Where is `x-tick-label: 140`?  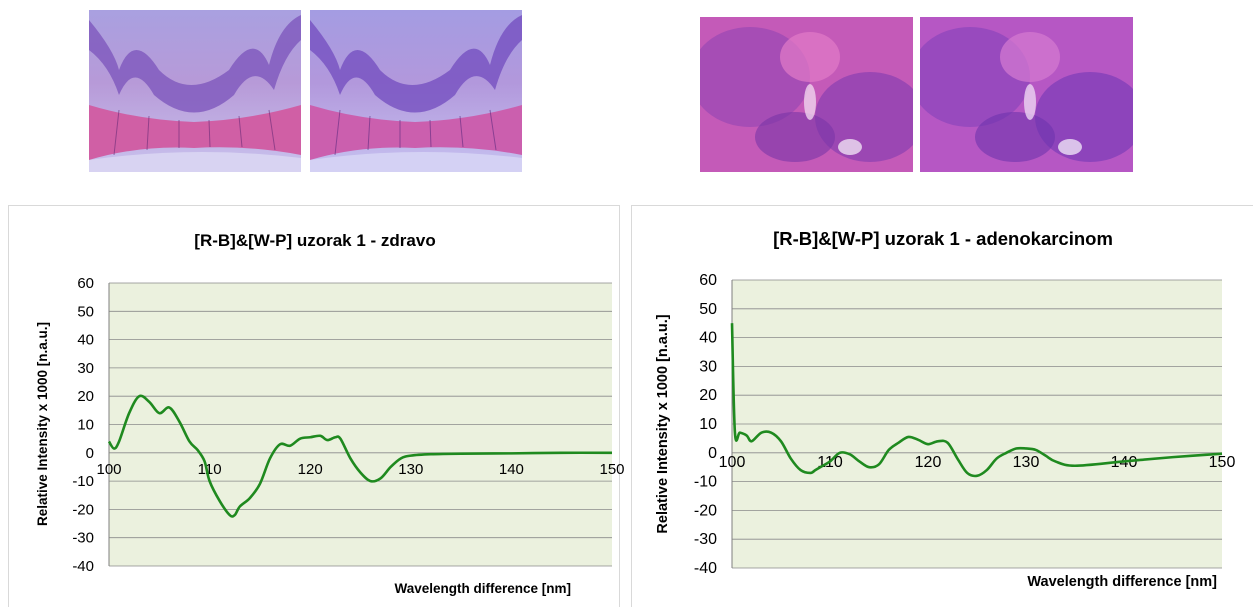
x-tick-label: 140 is located at coordinates (511, 469).